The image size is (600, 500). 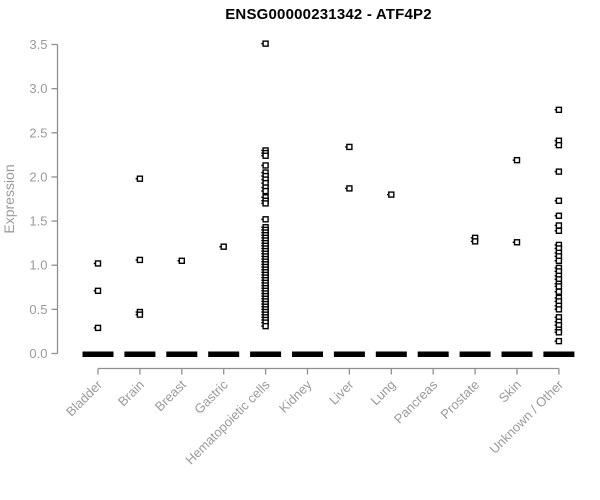 I want to click on x-tick-label-pancreas: Pancreas, so click(x=416, y=402).